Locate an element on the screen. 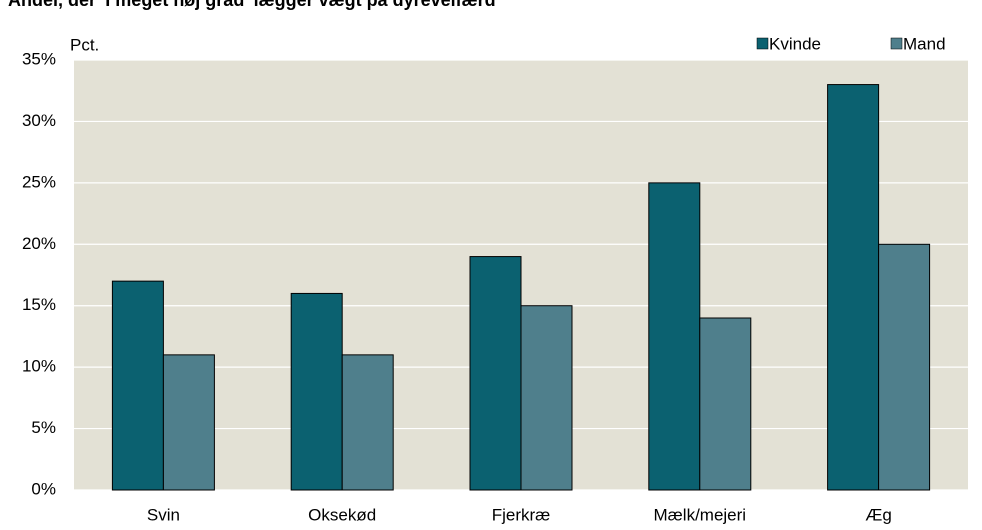  y-tick-label: 15% is located at coordinates (39, 304).